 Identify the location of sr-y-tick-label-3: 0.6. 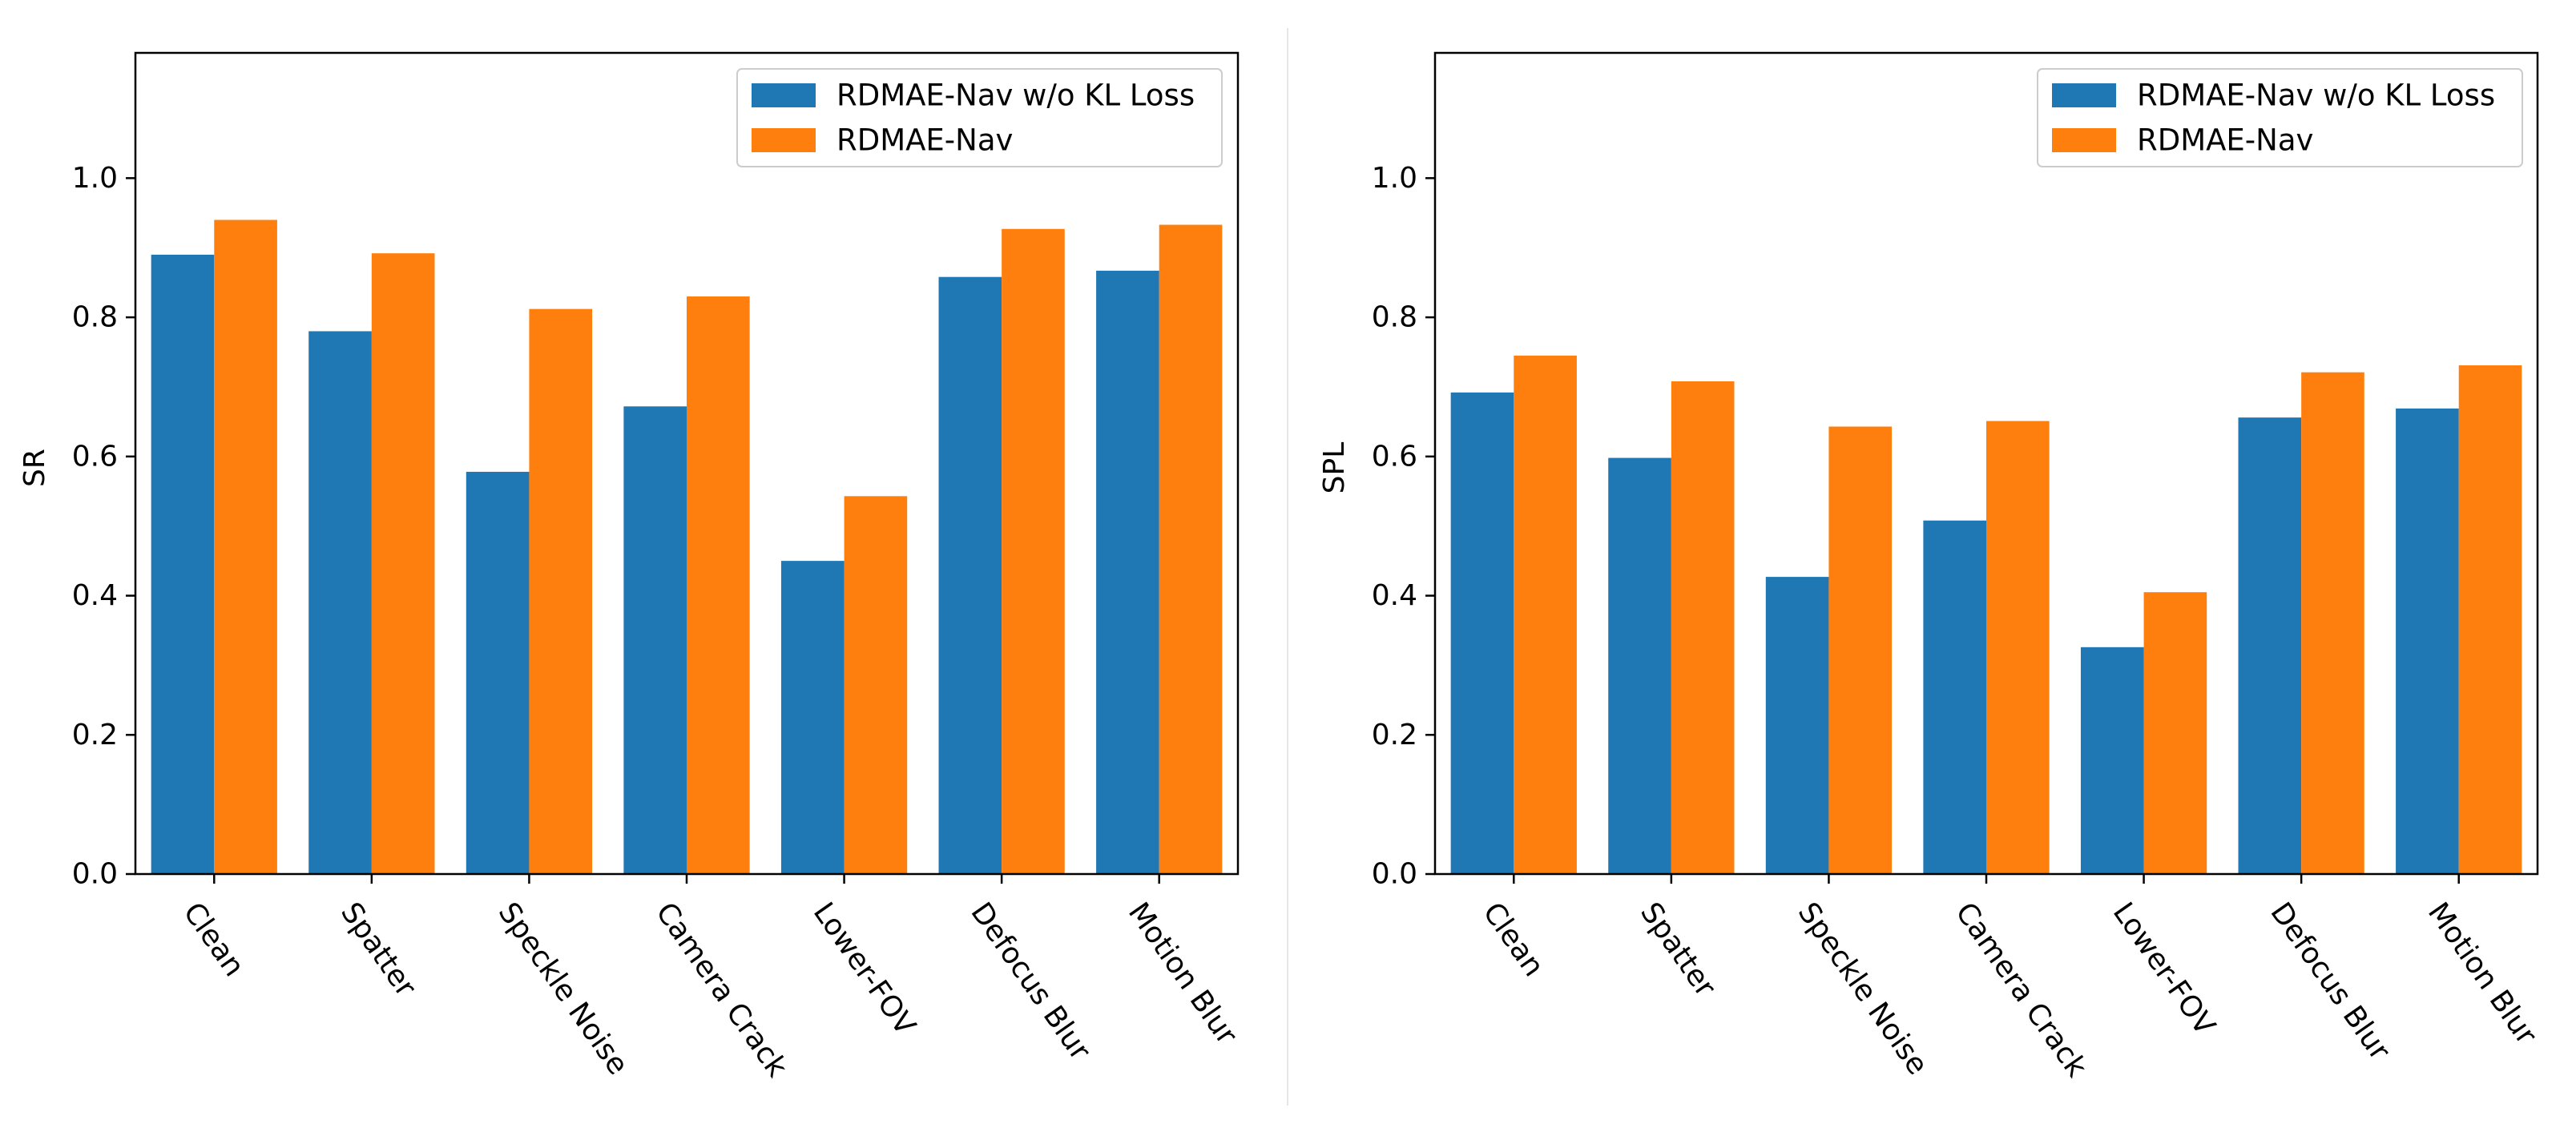
(95, 456).